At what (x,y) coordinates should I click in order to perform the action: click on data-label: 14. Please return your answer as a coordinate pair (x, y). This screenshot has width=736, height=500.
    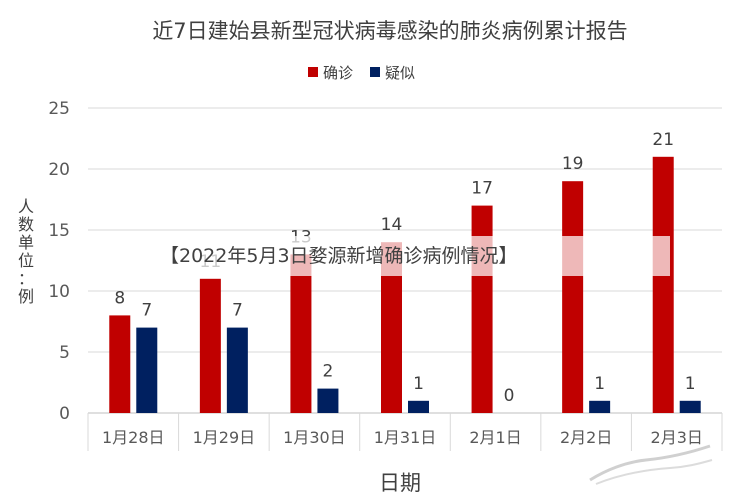
    Looking at the image, I should click on (392, 225).